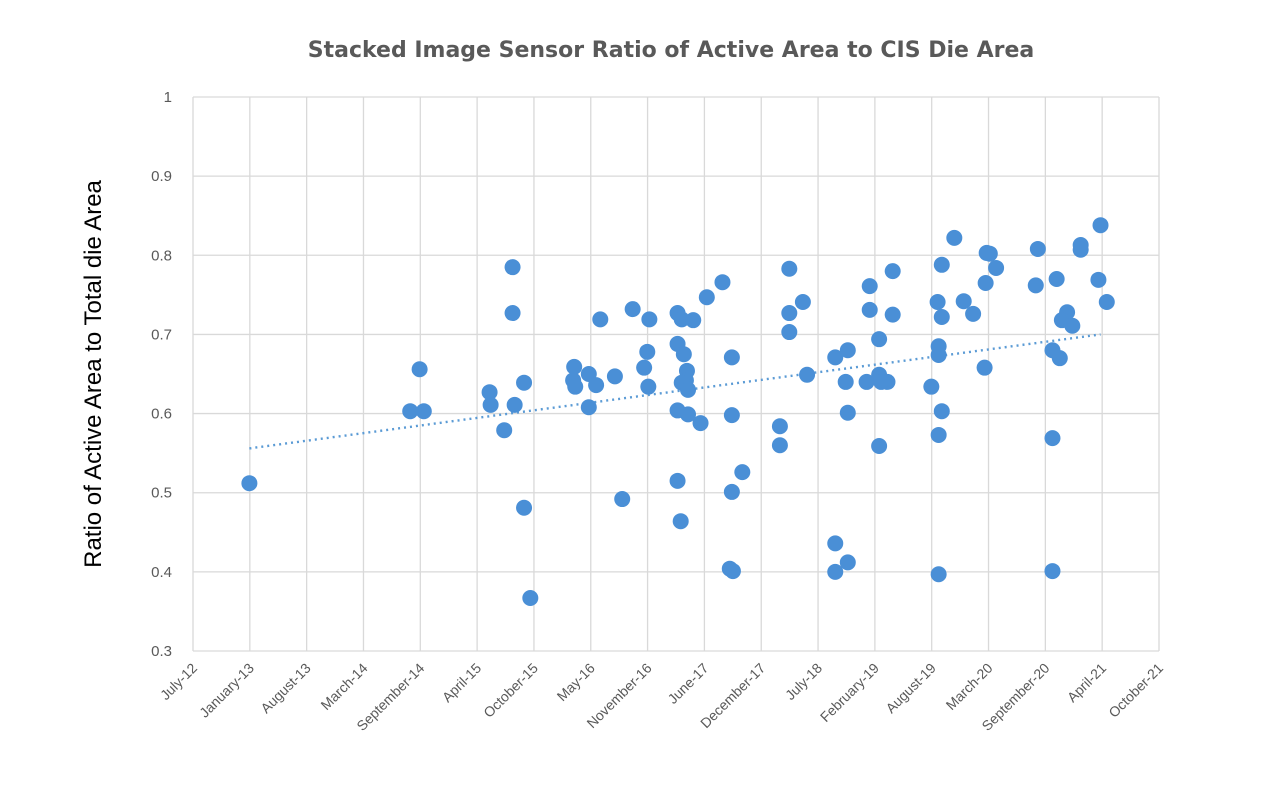  What do you see at coordinates (343, 686) in the screenshot?
I see `x-tick-label: March-14` at bounding box center [343, 686].